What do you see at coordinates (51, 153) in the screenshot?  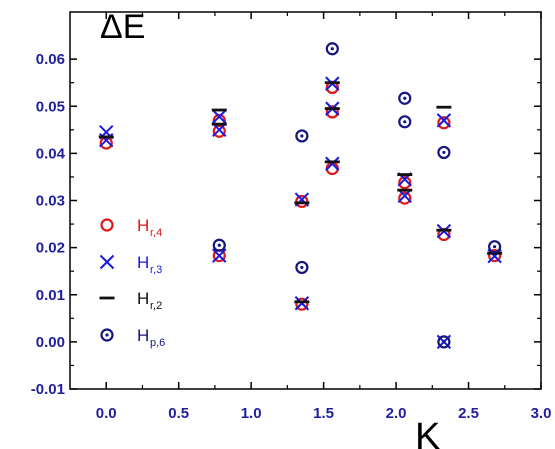 I see `y-tick-label: 0.04` at bounding box center [51, 153].